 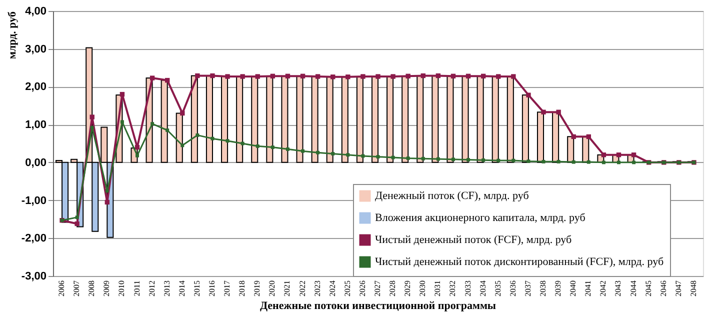 I want to click on y-tick-label: -1,00, so click(x=33, y=200).